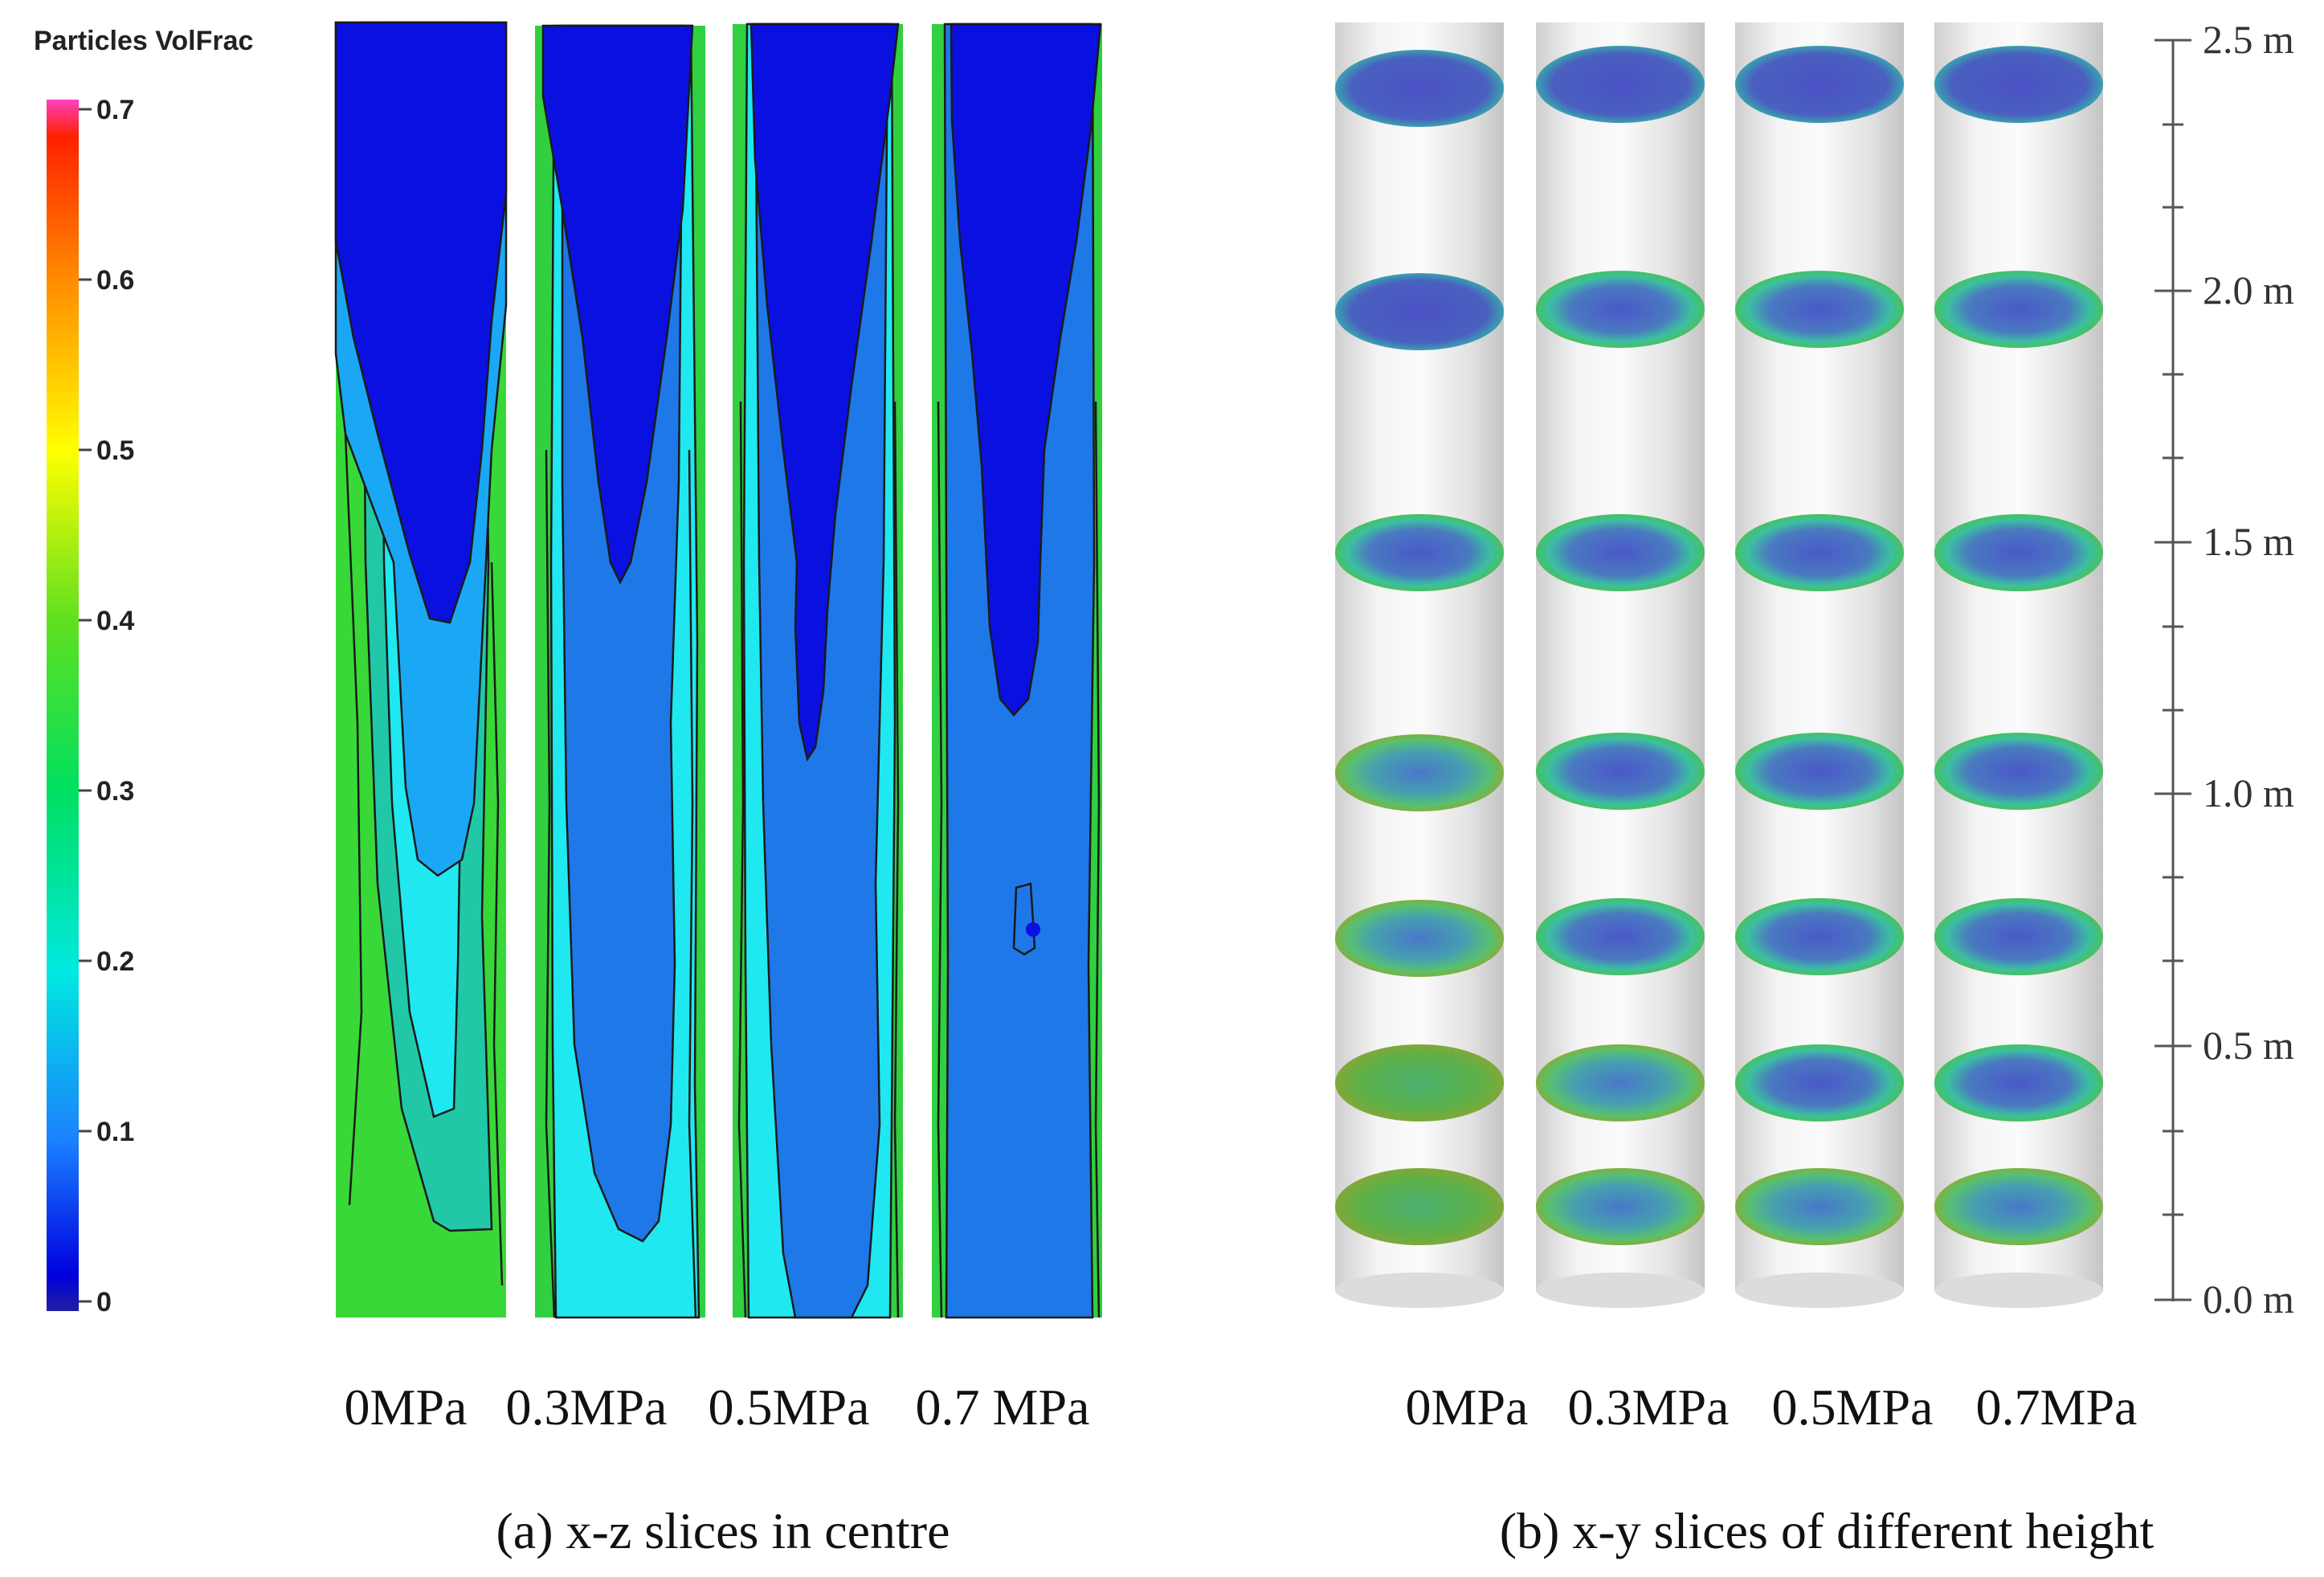 This screenshot has height=1577, width=2324. Describe the element at coordinates (1017, 670) in the screenshot. I see `xz-slice-0-7mpa` at that location.